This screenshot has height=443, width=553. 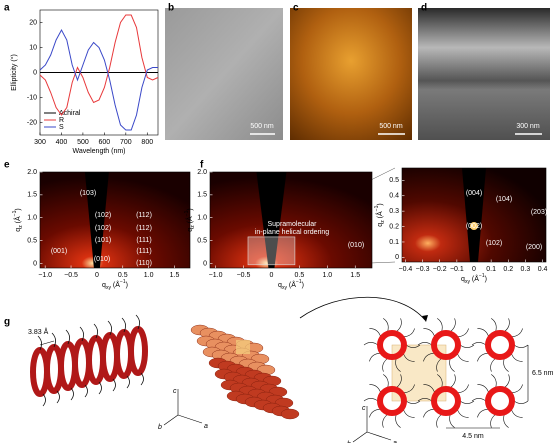 I want to click on peak-label: (200), so click(x=534, y=247).